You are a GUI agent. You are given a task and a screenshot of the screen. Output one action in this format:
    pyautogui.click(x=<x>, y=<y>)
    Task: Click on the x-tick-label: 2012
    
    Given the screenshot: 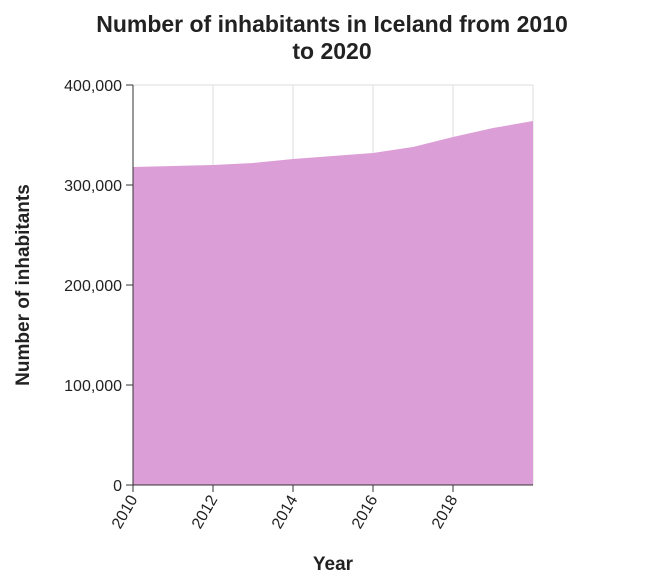 What is the action you would take?
    pyautogui.click(x=205, y=511)
    